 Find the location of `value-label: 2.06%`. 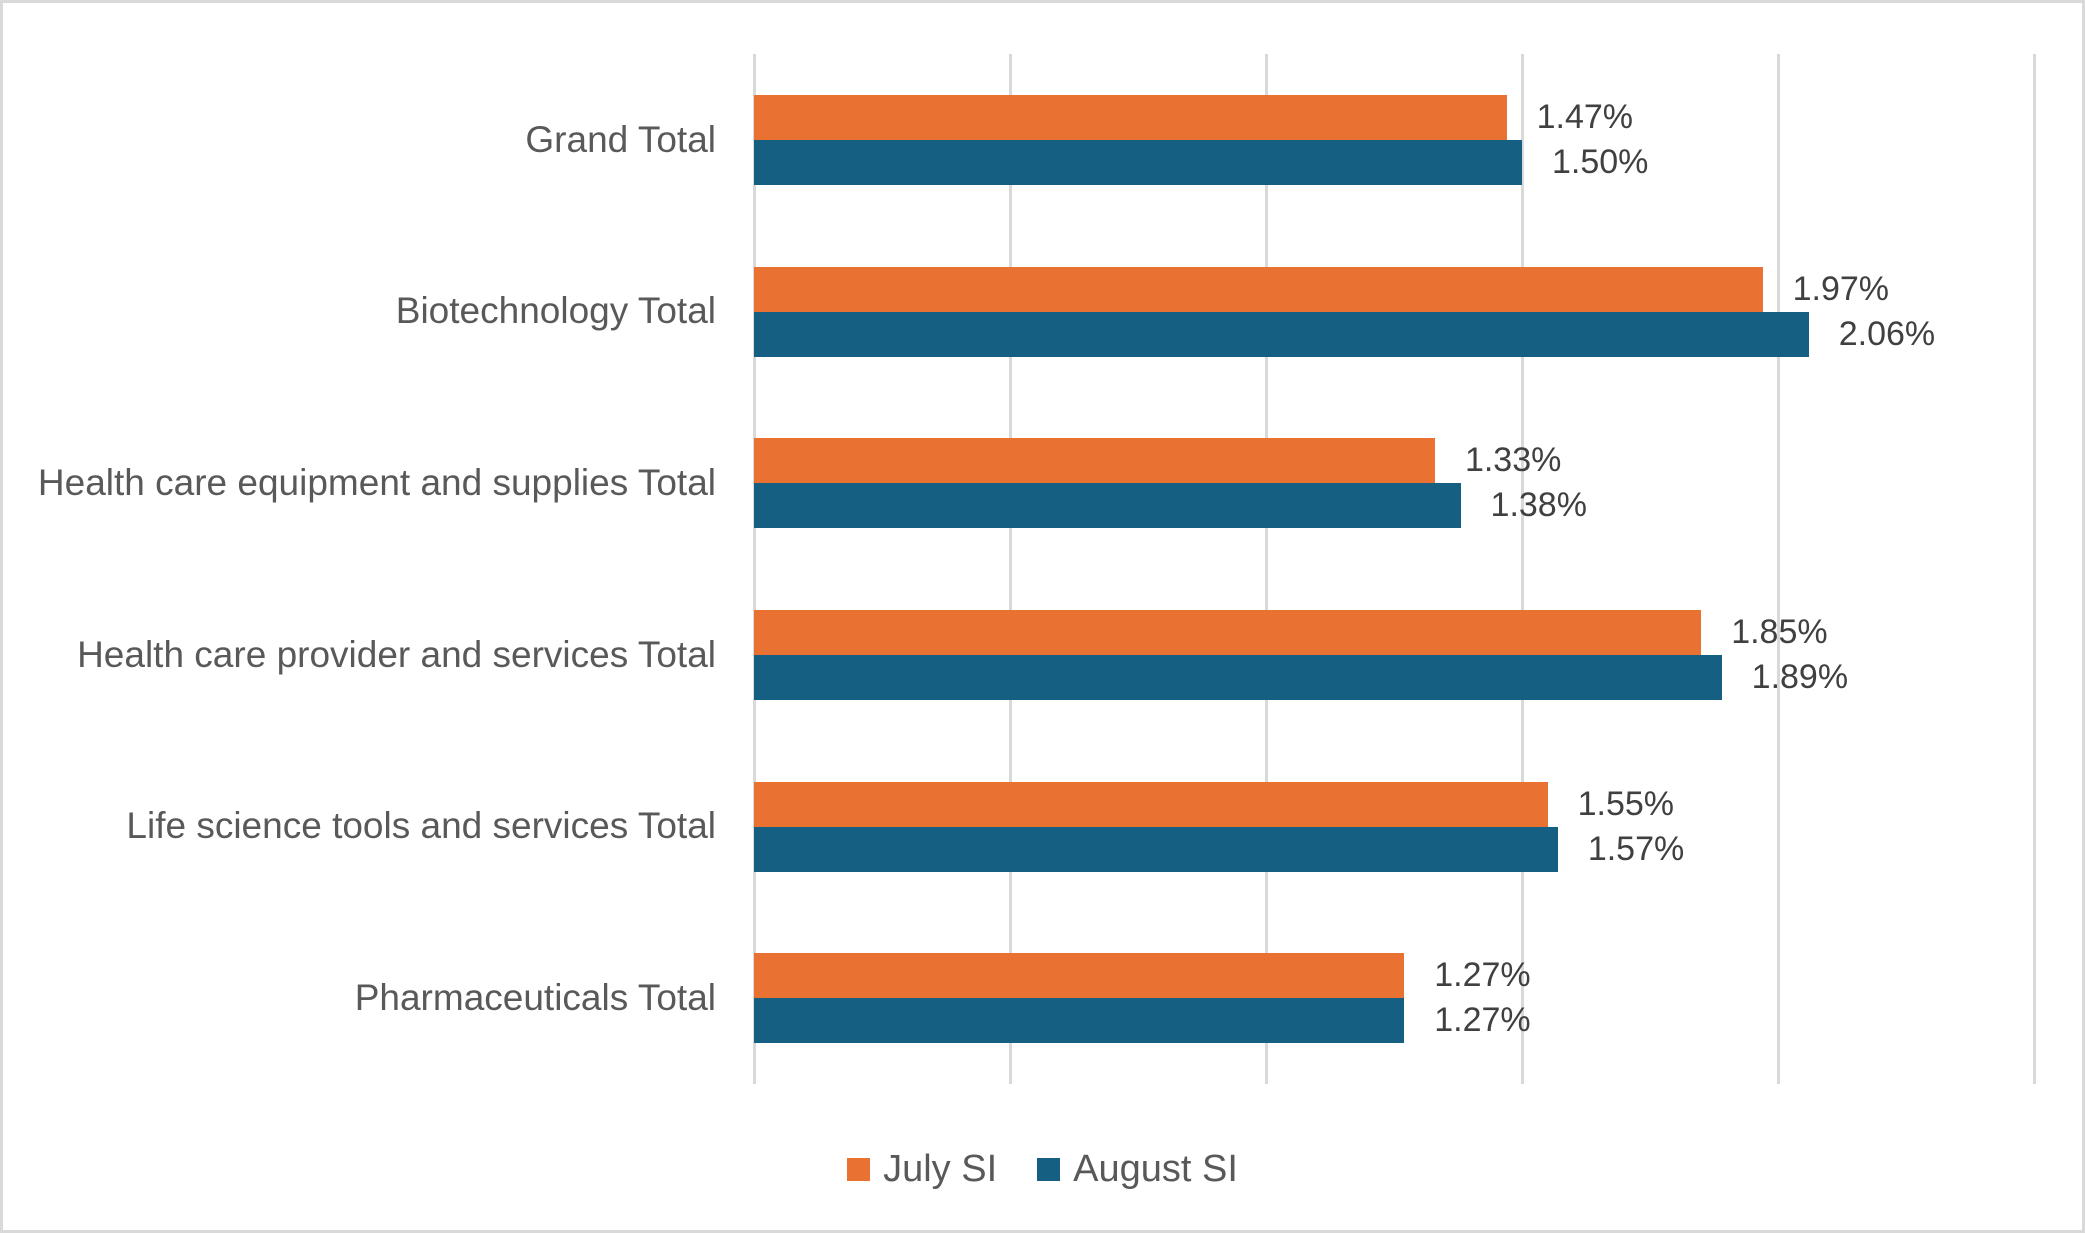

value-label: 2.06% is located at coordinates (1887, 333).